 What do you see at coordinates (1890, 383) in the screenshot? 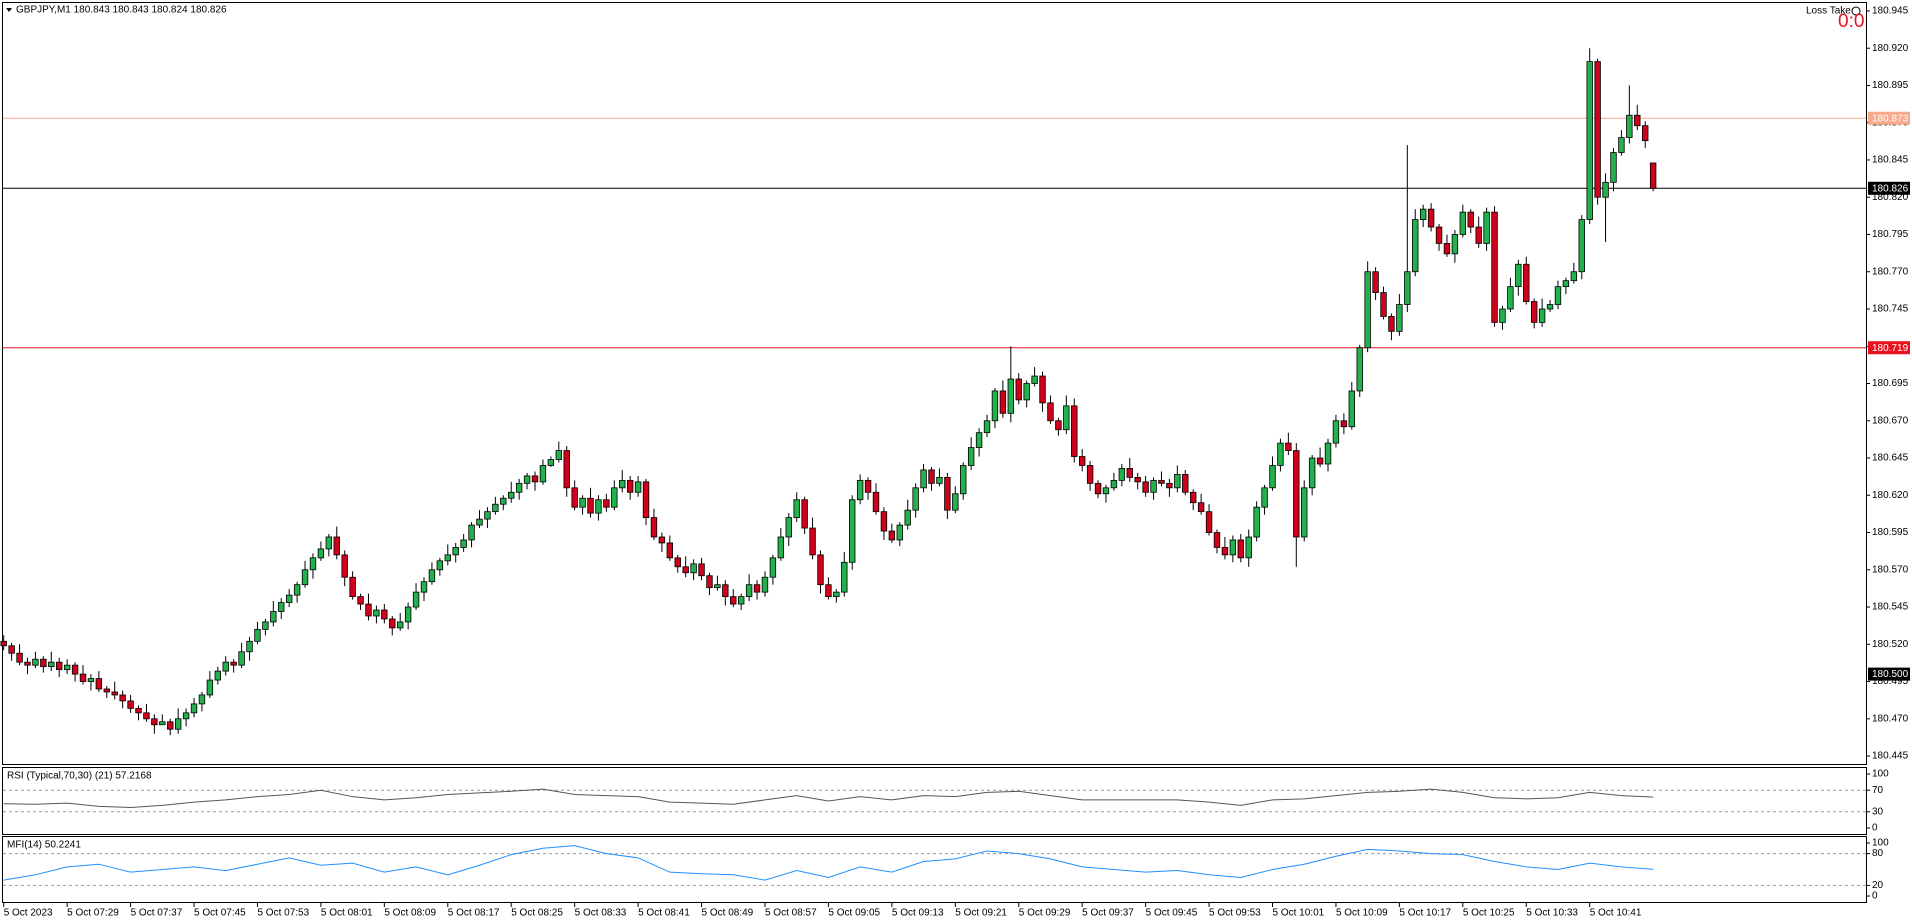
I see `y-tick-label: 180.695` at bounding box center [1890, 383].